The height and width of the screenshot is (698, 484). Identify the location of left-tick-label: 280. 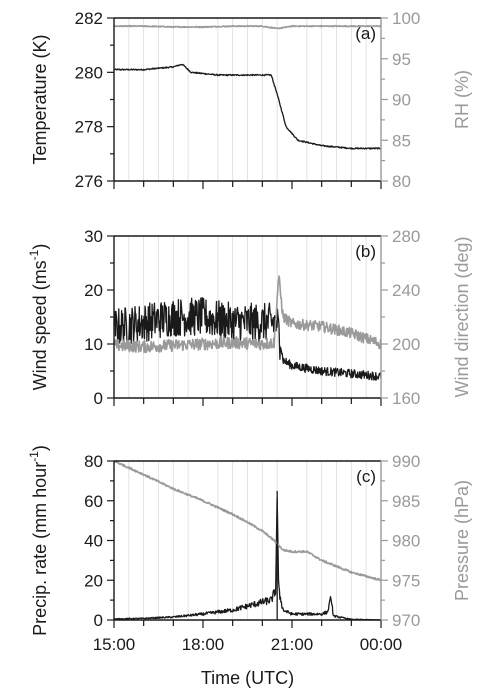
(89, 72).